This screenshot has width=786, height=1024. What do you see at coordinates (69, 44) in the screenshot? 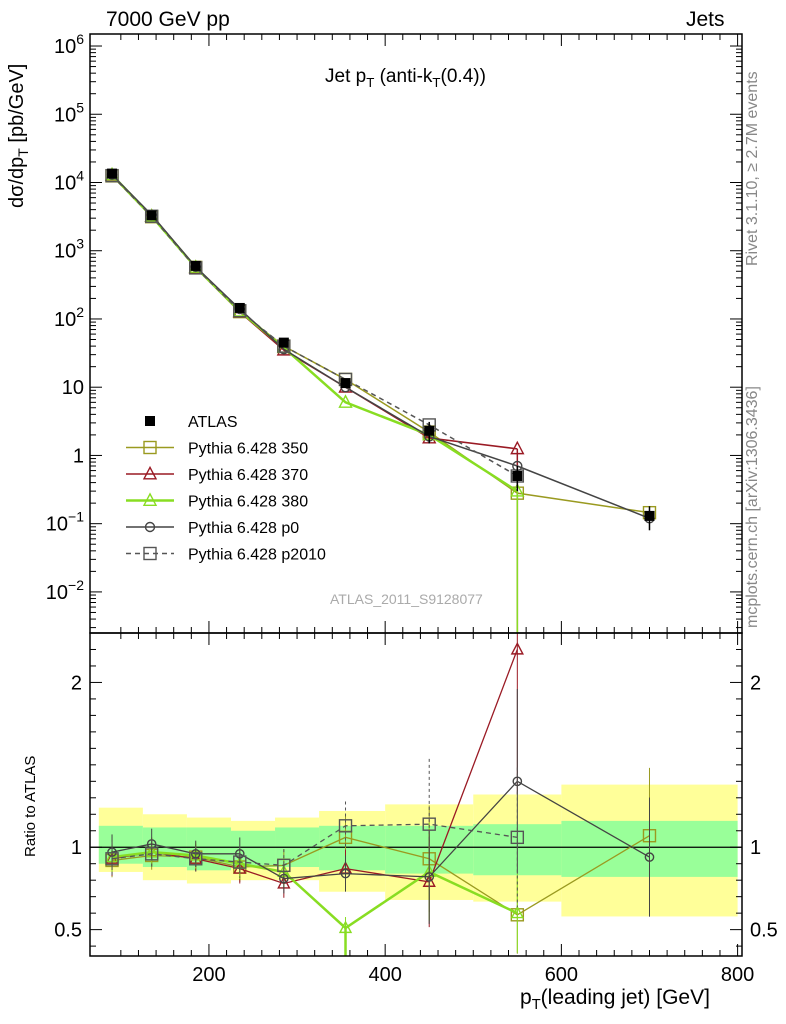
I see `ytick-label: 10⁶` at bounding box center [69, 44].